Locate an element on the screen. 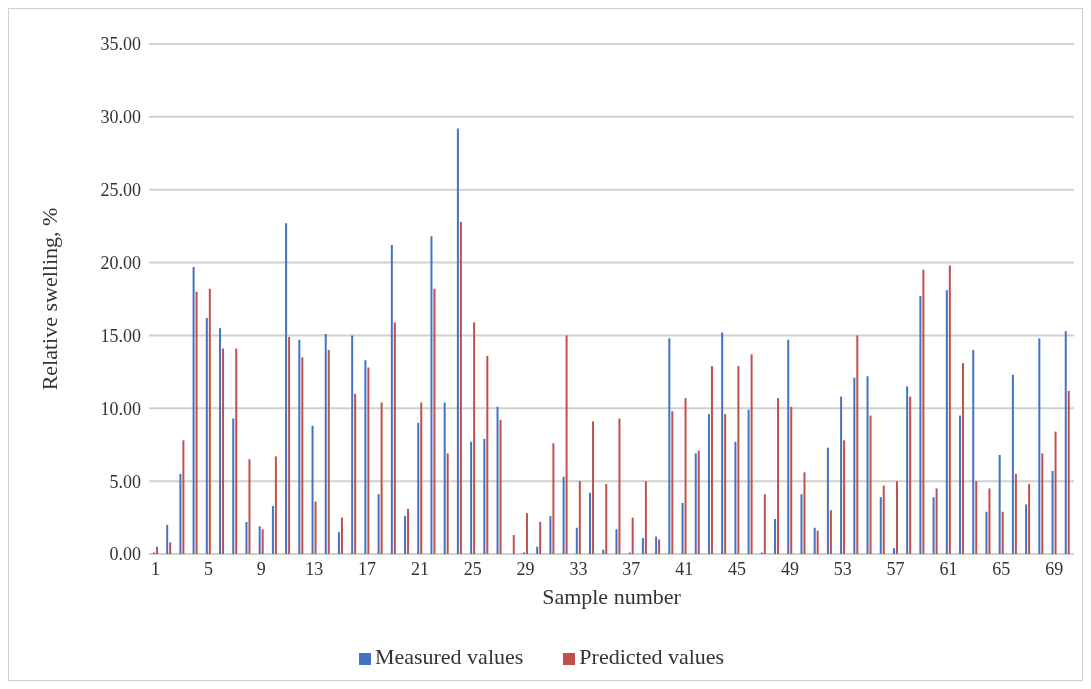 Image resolution: width=1091 pixels, height=689 pixels. y-tick-label: 25.00 is located at coordinates (120, 190).